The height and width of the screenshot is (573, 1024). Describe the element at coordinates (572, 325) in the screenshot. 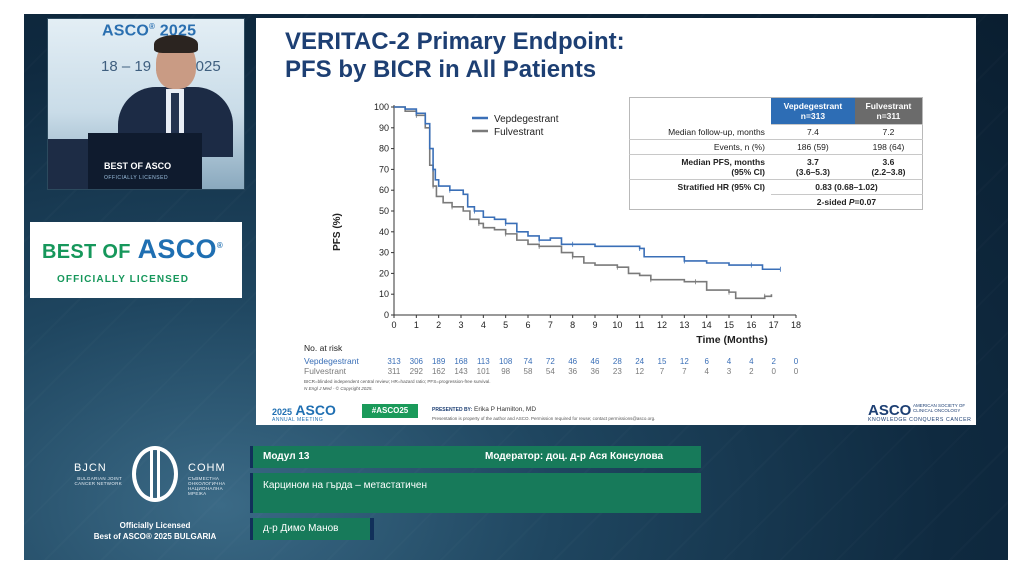

I see `x-tick-label: 8` at that location.